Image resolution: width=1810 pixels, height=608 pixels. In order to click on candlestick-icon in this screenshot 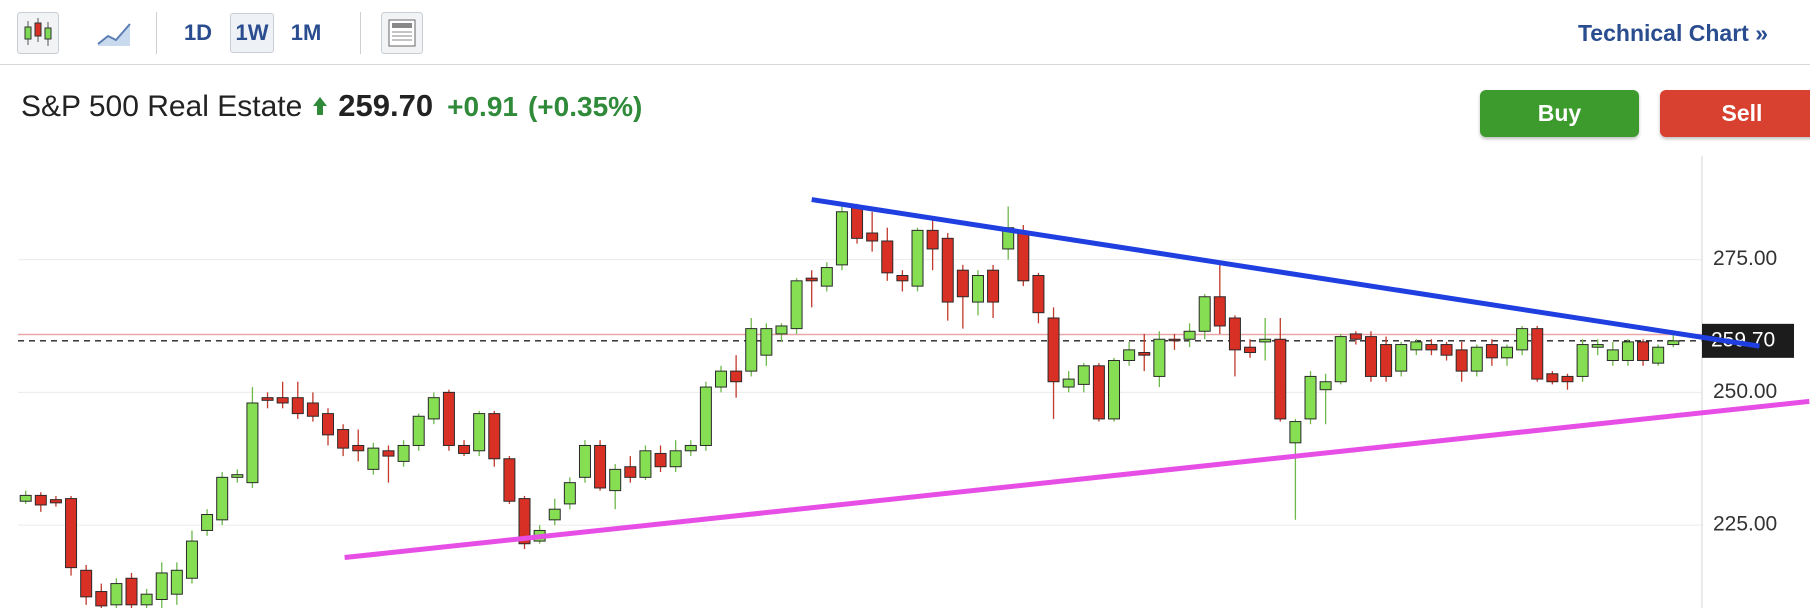, I will do `click(38, 33)`.